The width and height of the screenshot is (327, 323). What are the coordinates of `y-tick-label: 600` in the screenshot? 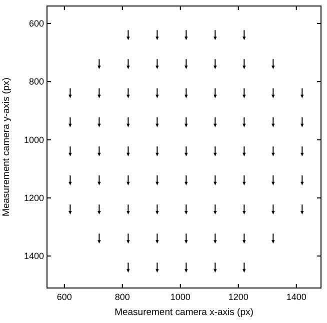 It's located at (36, 23).